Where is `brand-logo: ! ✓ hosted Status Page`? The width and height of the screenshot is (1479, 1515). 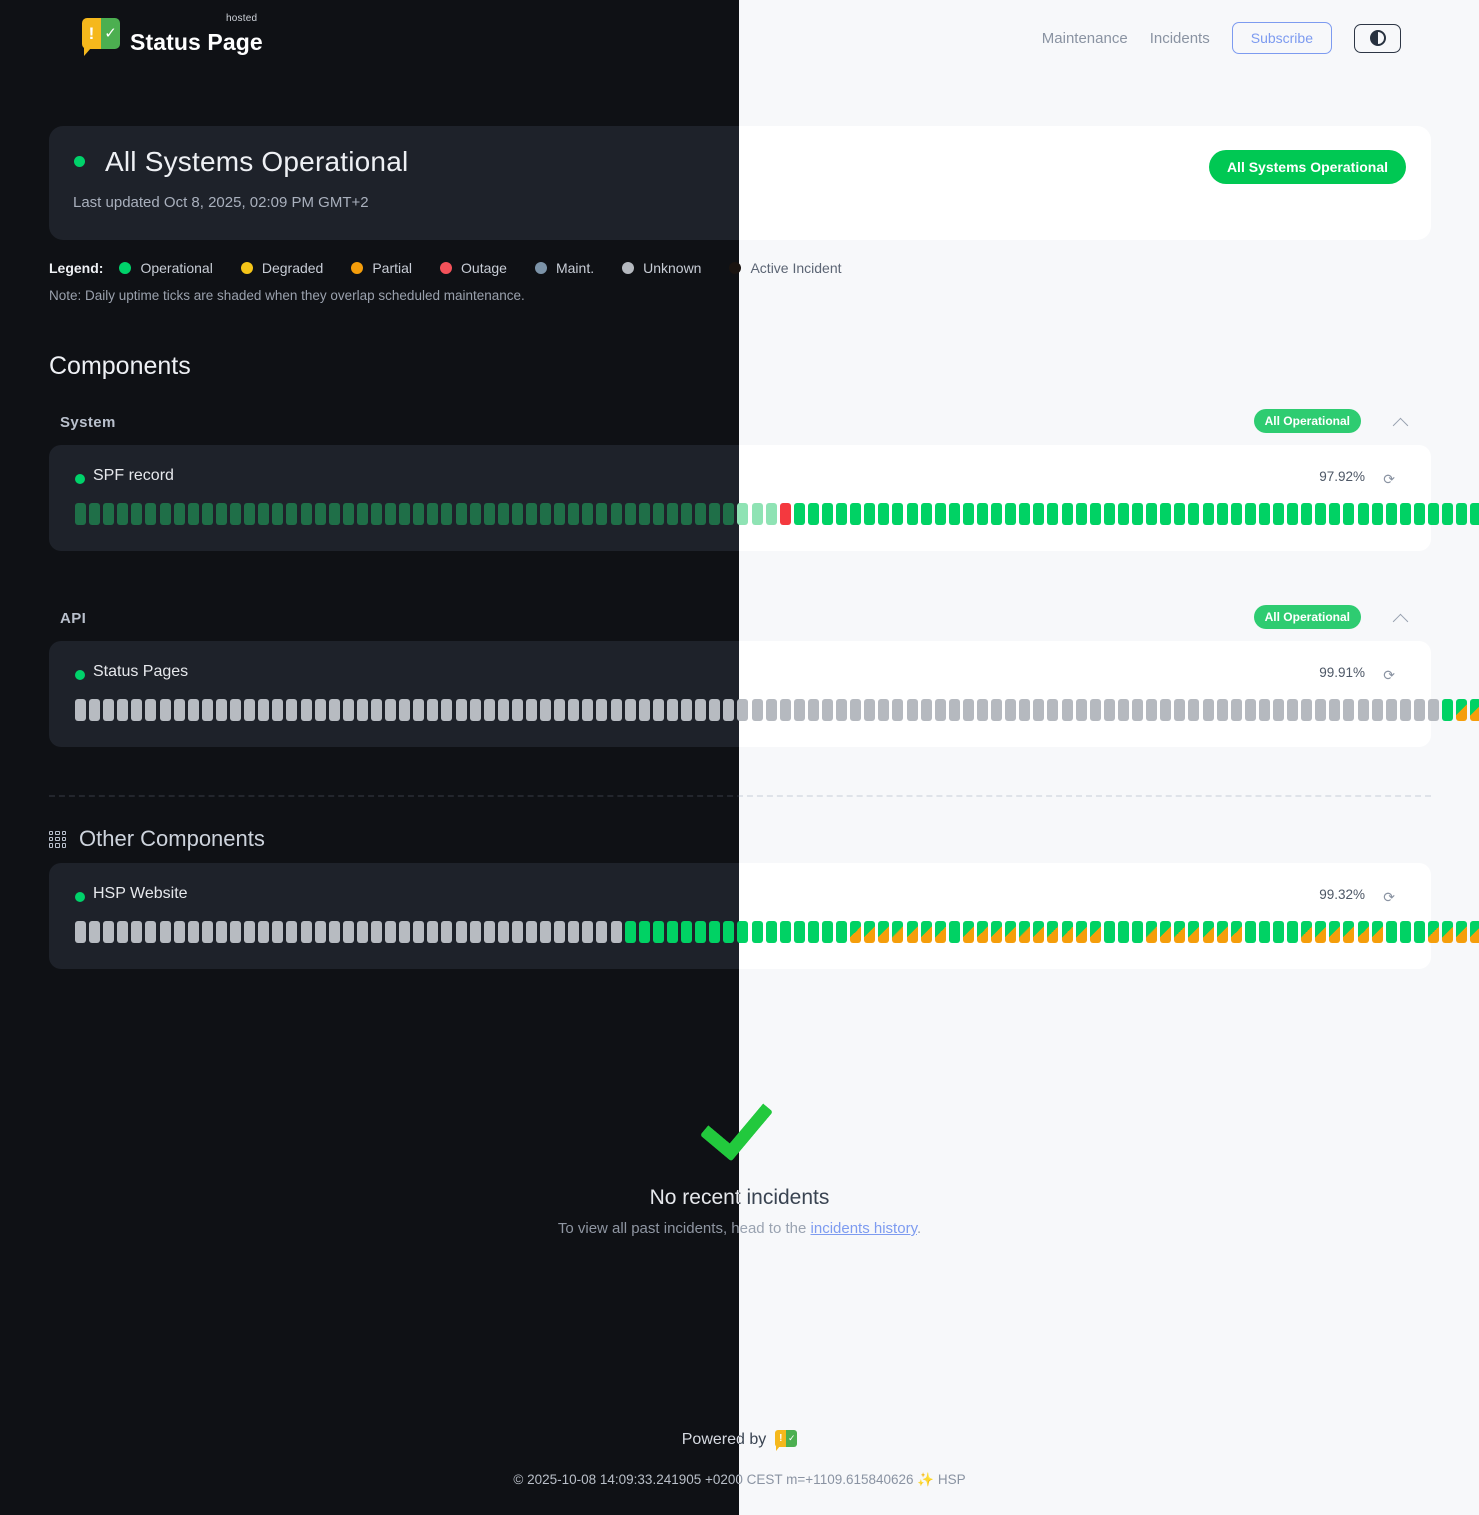
brand-logo: ! ✓ hosted Status Page is located at coordinates (172, 34).